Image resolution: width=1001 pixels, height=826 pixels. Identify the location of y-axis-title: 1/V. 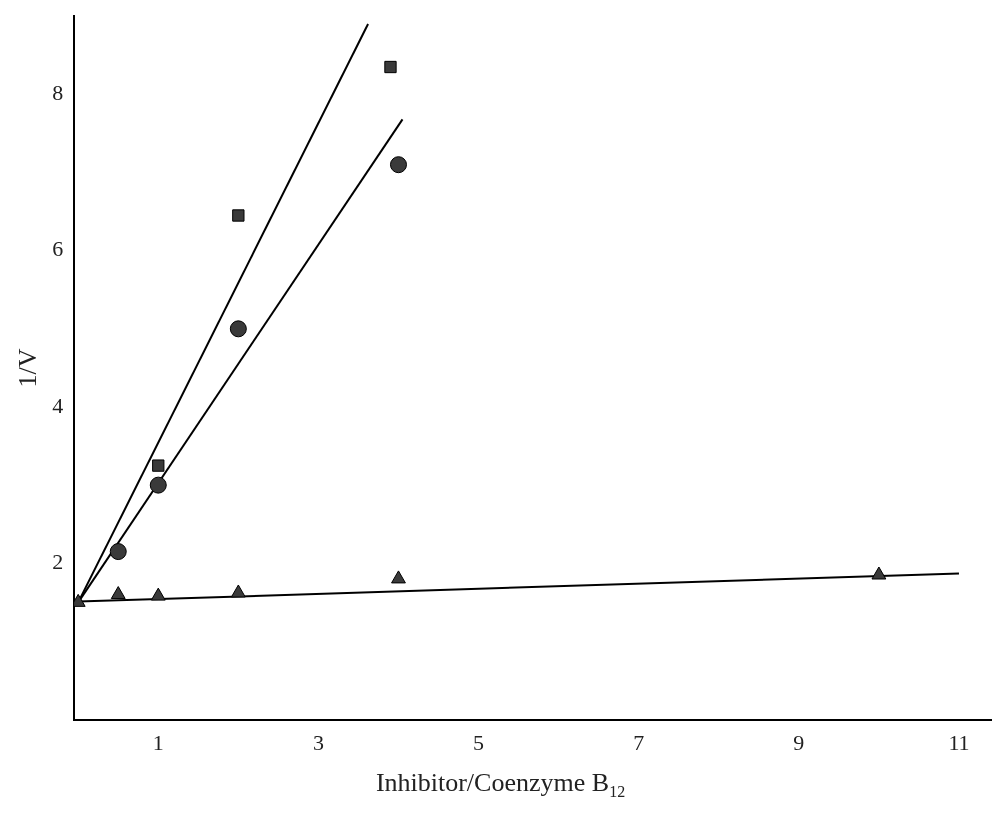
(28, 368).